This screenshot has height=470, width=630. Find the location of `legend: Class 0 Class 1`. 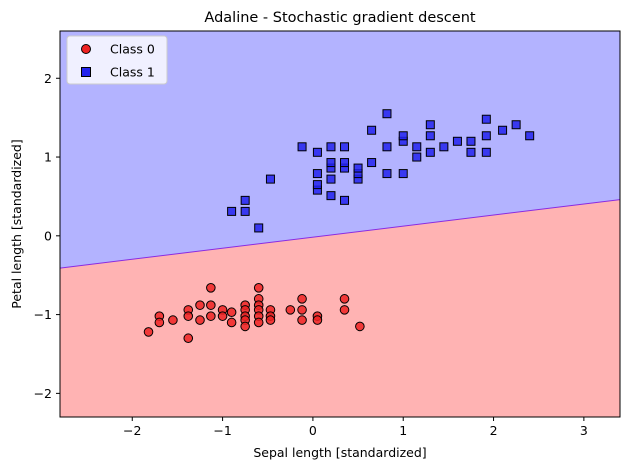

legend: Class 0 Class 1 is located at coordinates (117, 60).